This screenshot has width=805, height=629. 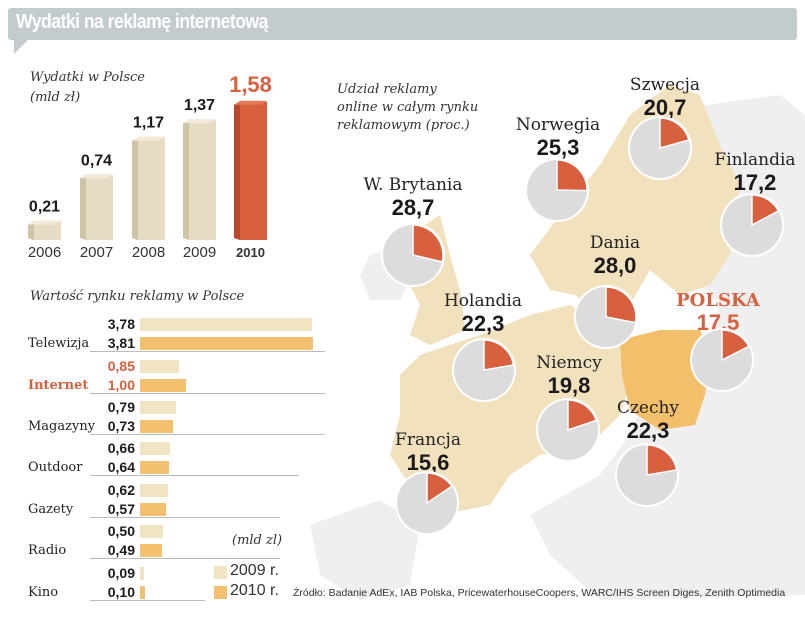 What do you see at coordinates (121, 467) in the screenshot?
I see `value-2010: 0,64` at bounding box center [121, 467].